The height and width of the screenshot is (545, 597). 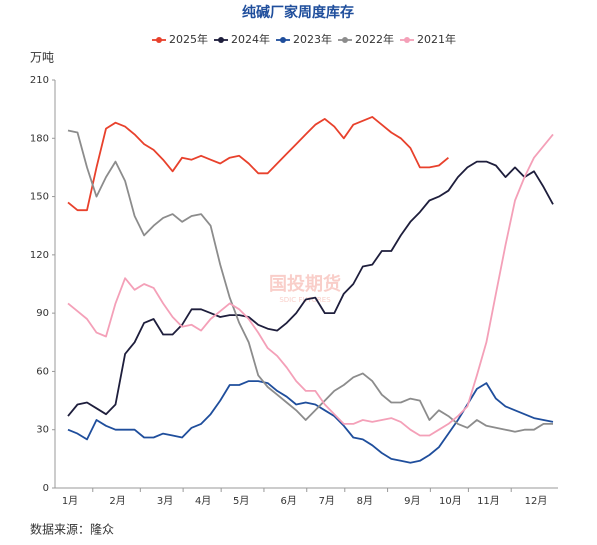 I want to click on x-tick-label: 10月, so click(x=450, y=501).